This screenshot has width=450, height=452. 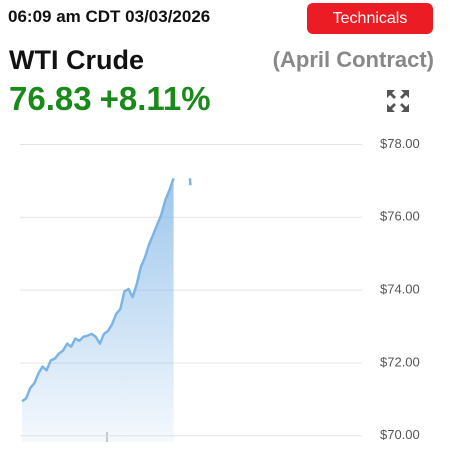 I want to click on change: +8.11%, so click(x=155, y=98).